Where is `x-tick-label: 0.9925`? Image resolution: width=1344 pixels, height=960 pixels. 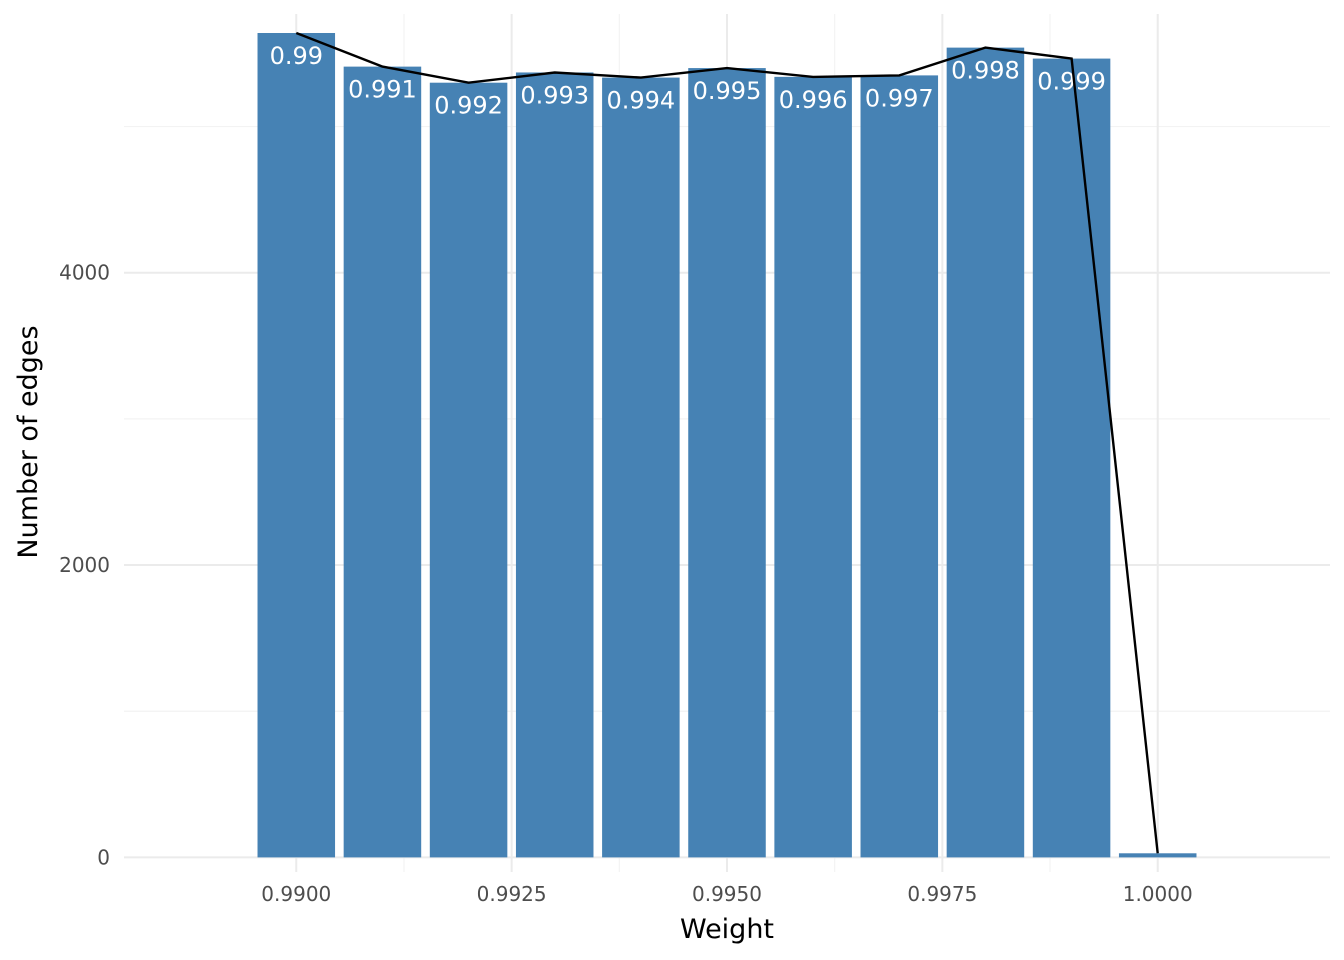
x-tick-label: 0.9925 is located at coordinates (512, 894).